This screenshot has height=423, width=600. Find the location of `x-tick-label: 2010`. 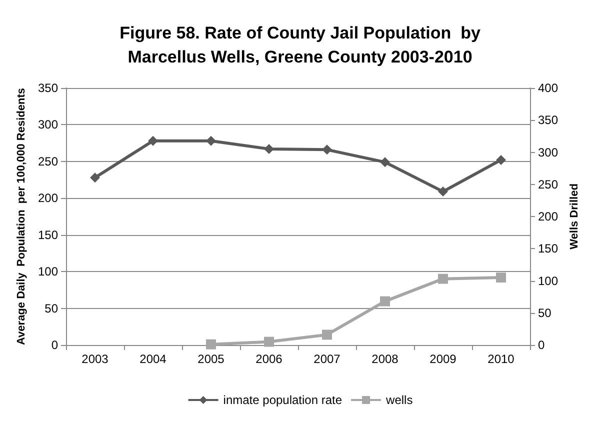

x-tick-label: 2010 is located at coordinates (501, 359).